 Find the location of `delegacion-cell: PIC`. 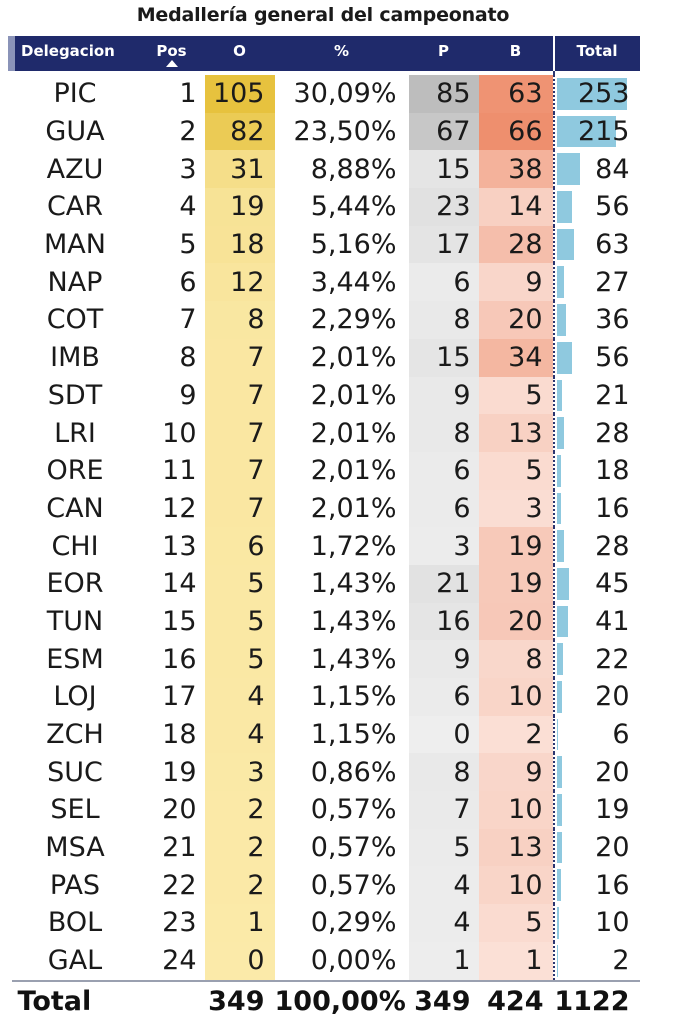

delegacion-cell: PIC is located at coordinates (75, 94).